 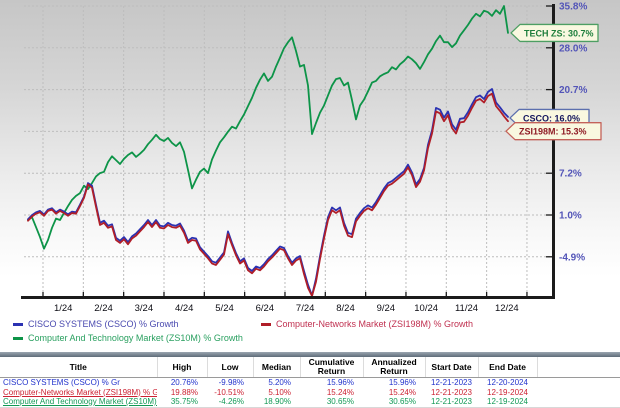 What do you see at coordinates (78, 367) in the screenshot?
I see `column-header: Title` at bounding box center [78, 367].